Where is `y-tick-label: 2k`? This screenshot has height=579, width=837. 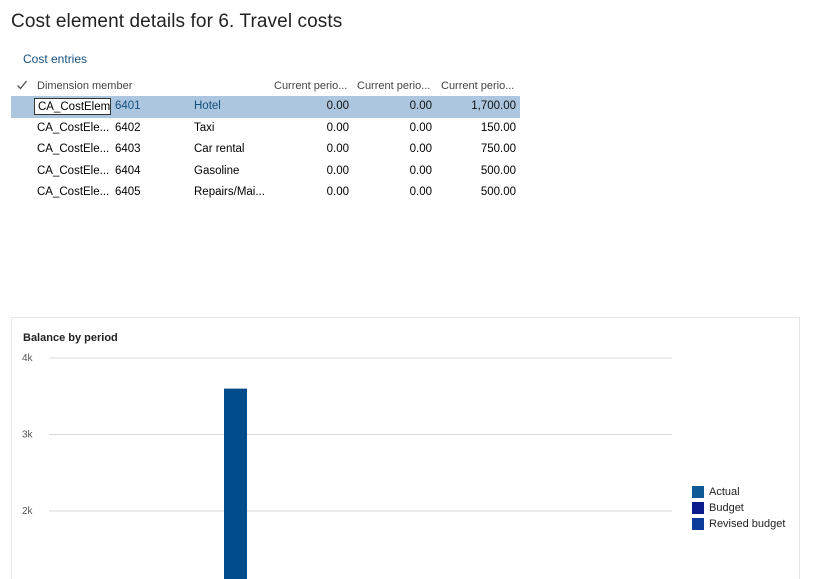
y-tick-label: 2k is located at coordinates (28, 511).